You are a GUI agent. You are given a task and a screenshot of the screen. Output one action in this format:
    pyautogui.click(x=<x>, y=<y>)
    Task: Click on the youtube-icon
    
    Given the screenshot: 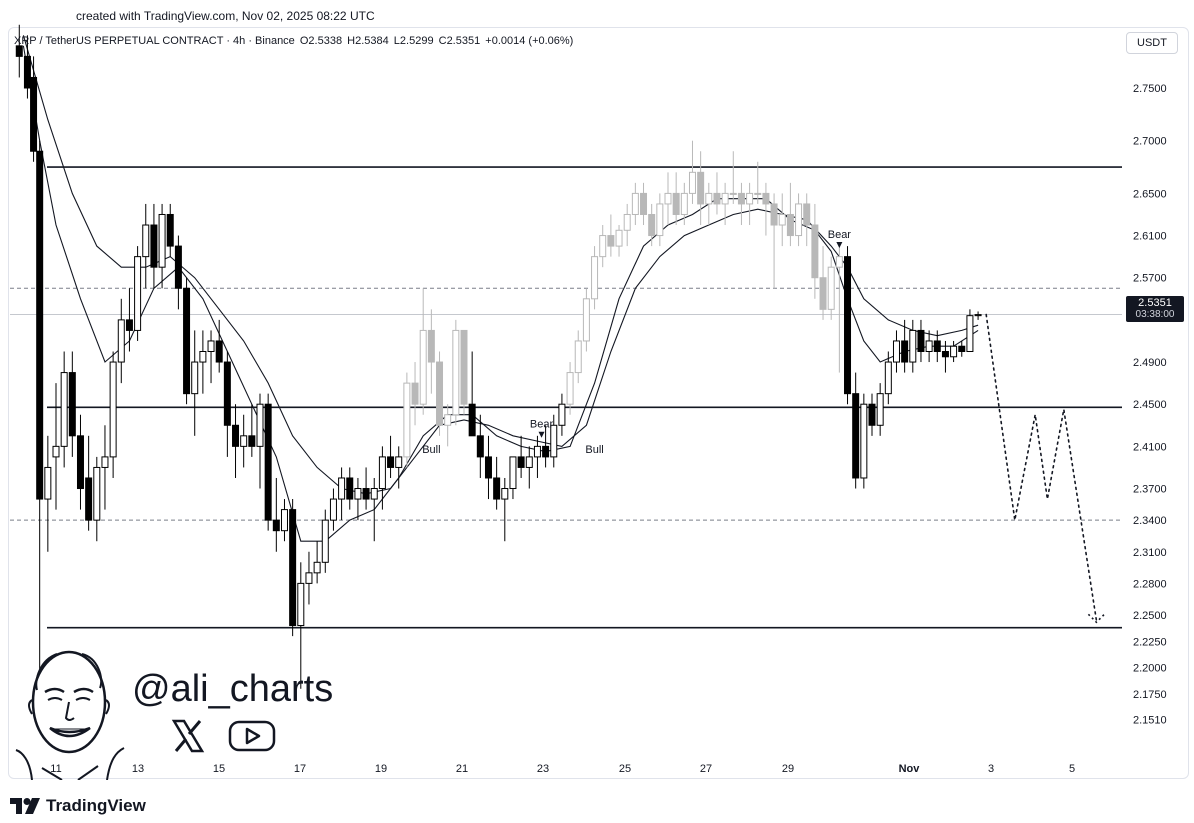 What is the action you would take?
    pyautogui.click(x=252, y=736)
    